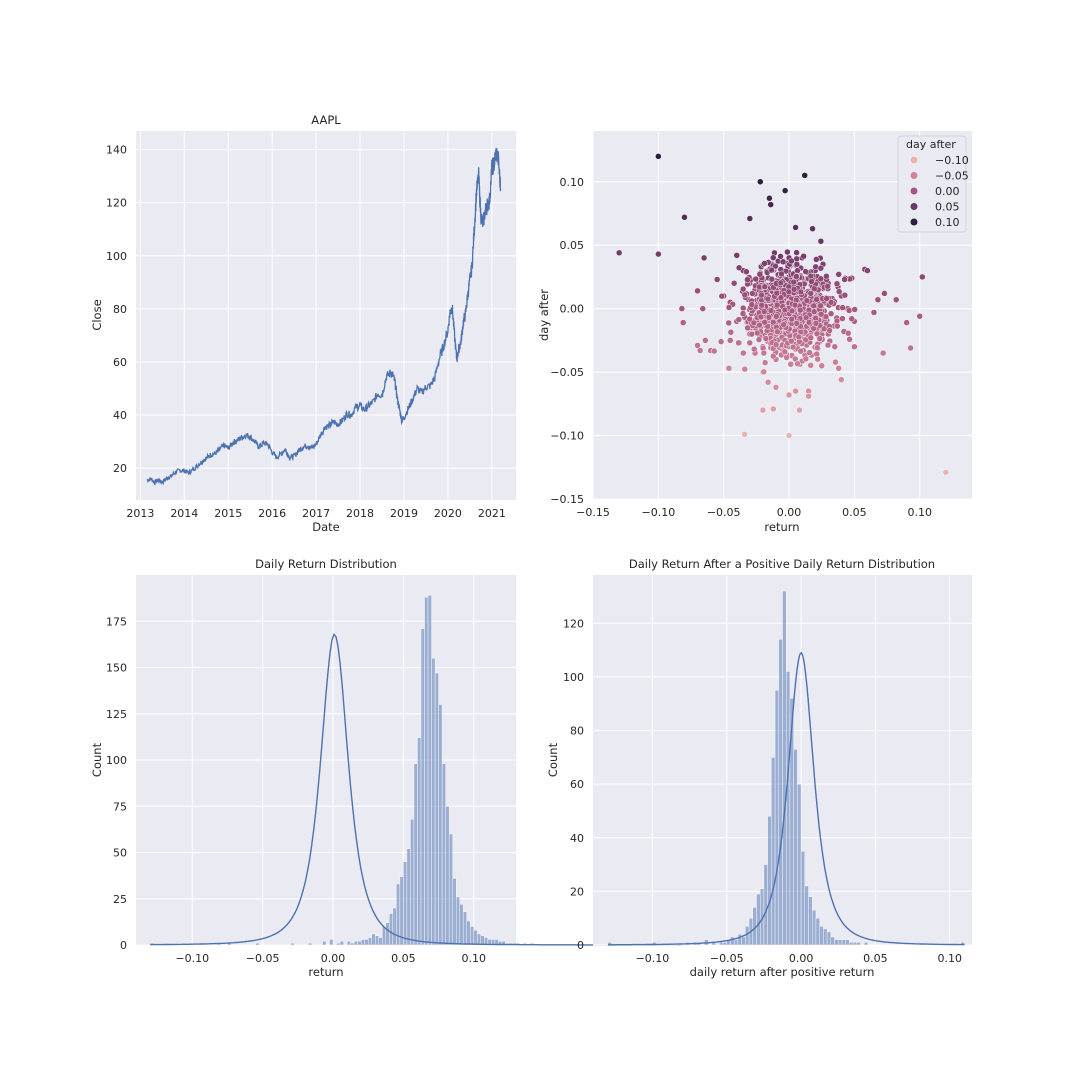 The image size is (1080, 1080). What do you see at coordinates (782, 972) in the screenshot?
I see `after-histogram-x-axis-label: daily return after positive return` at bounding box center [782, 972].